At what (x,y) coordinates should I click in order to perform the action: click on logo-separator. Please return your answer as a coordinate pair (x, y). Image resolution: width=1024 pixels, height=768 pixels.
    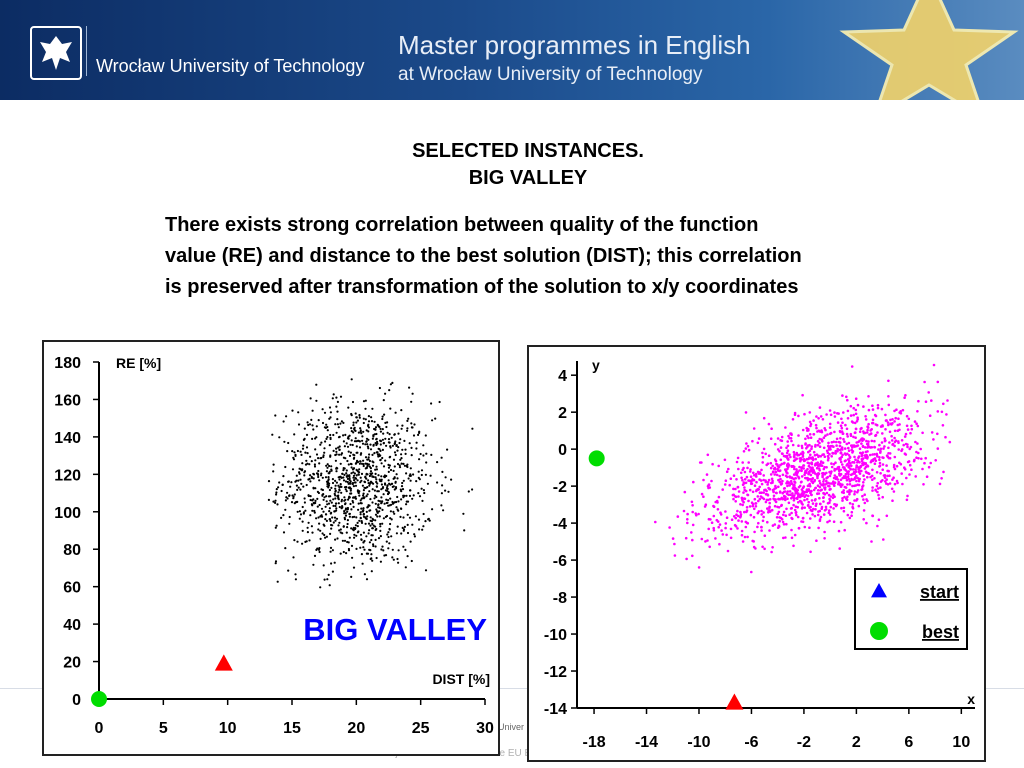
    Looking at the image, I should click on (86, 51).